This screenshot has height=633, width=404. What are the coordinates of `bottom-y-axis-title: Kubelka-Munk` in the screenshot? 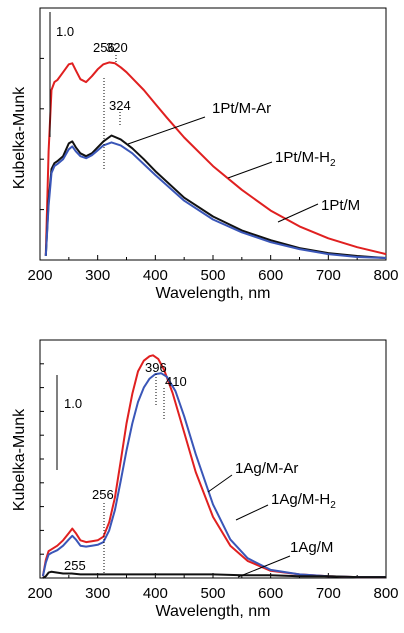 It's located at (19, 459).